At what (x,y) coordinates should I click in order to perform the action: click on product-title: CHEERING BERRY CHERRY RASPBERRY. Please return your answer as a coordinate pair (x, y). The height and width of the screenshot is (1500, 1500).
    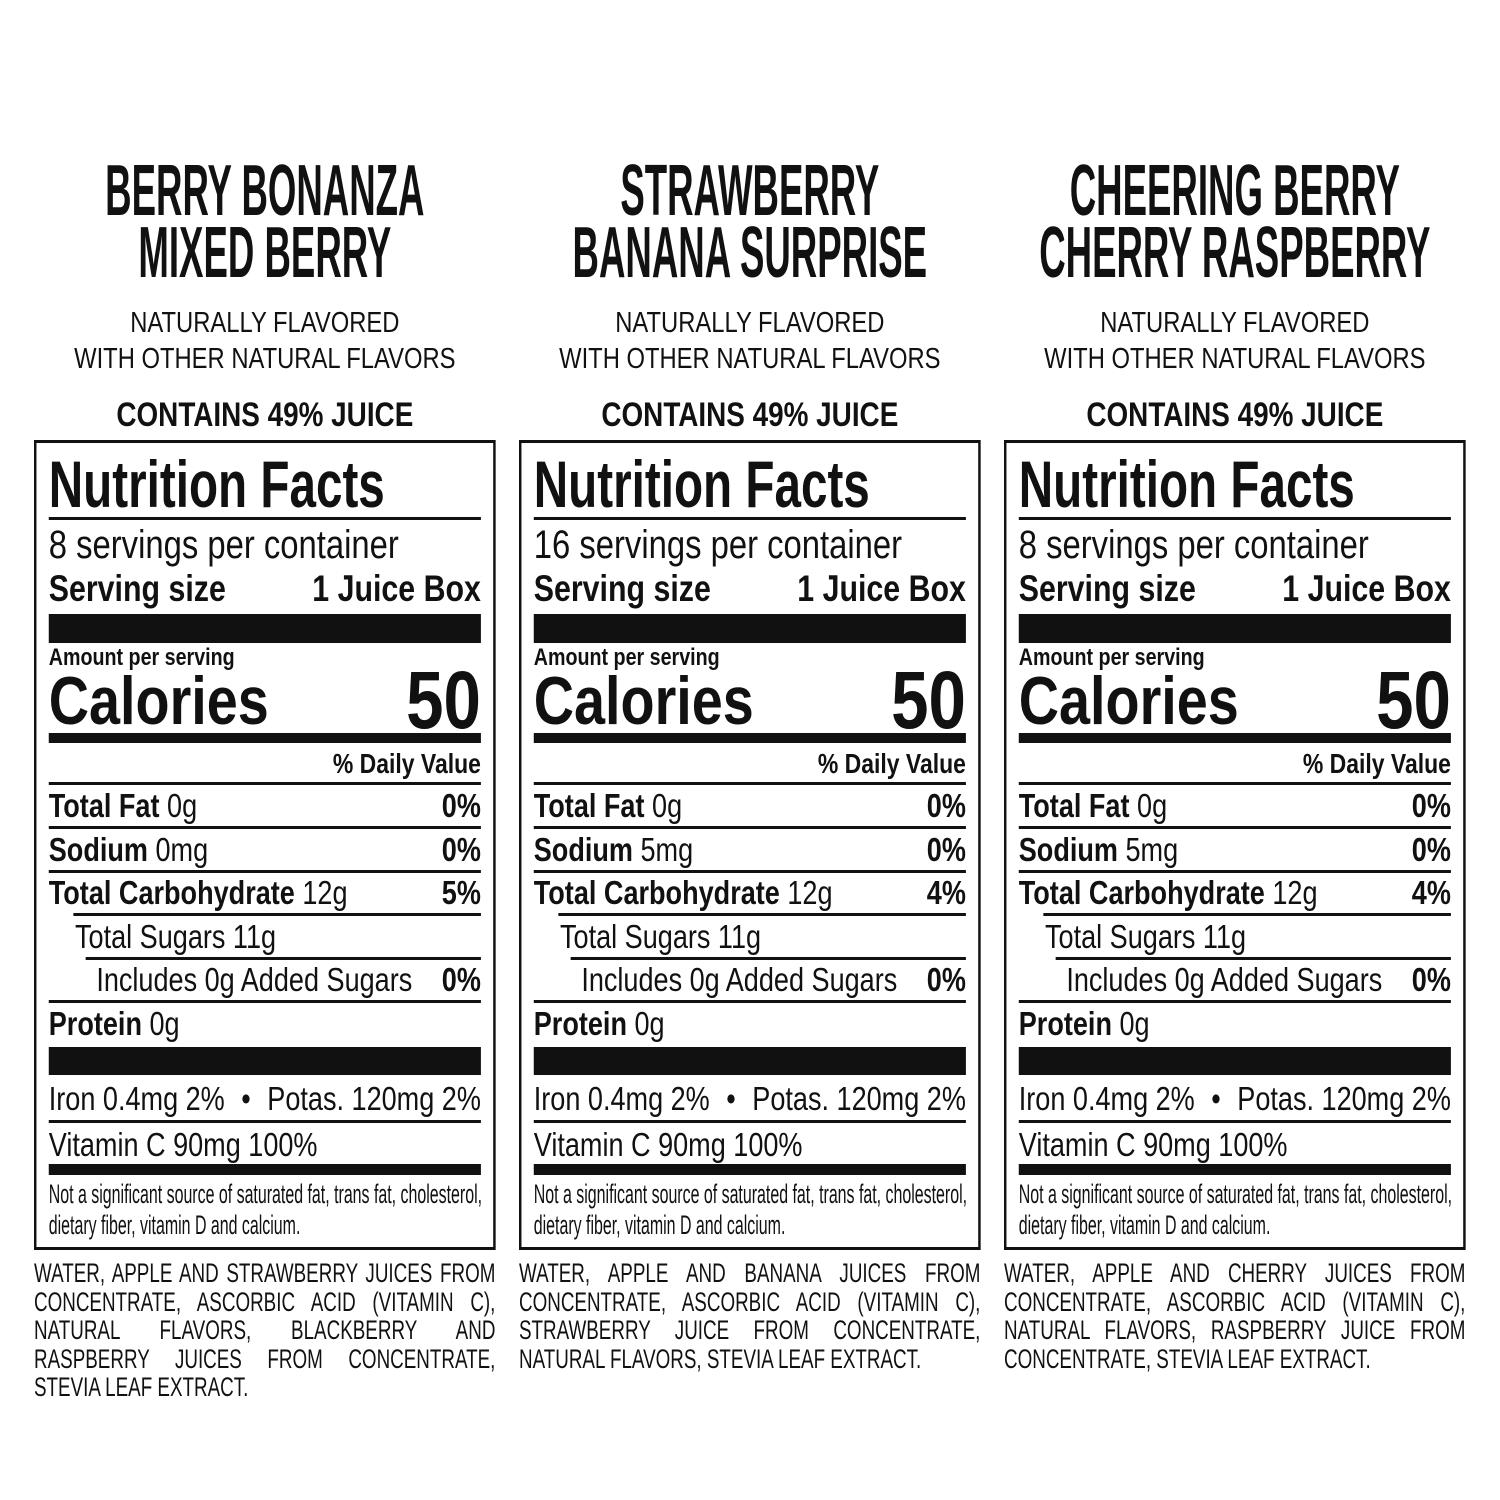
    Looking at the image, I should click on (1235, 222).